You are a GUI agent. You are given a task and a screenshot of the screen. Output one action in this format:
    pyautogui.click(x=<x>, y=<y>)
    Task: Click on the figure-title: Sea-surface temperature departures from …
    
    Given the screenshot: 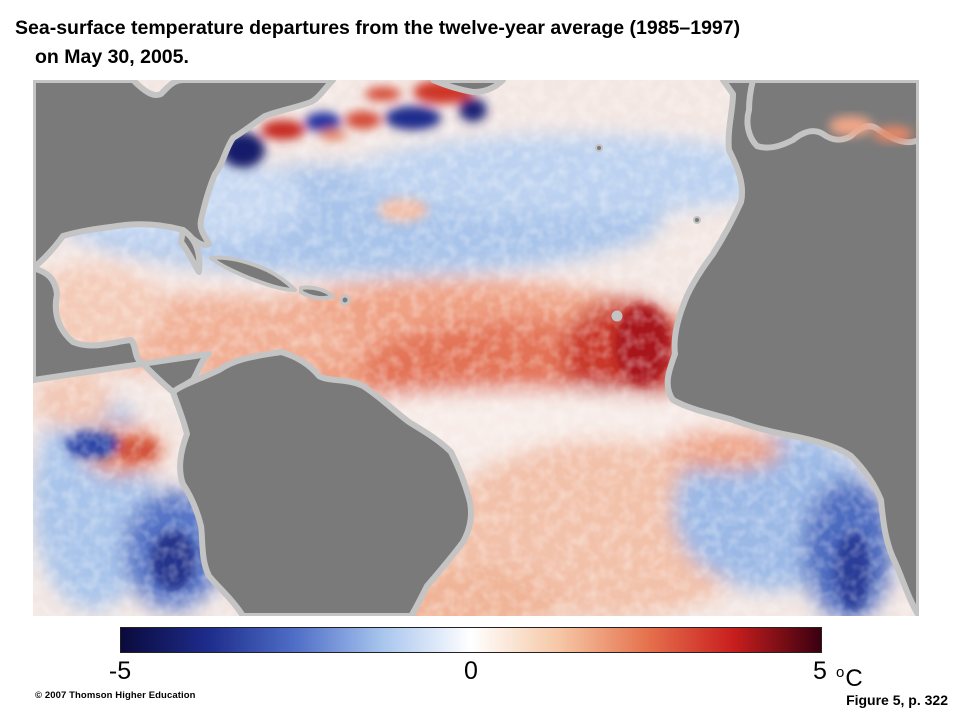 What is the action you would take?
    pyautogui.click(x=480, y=43)
    